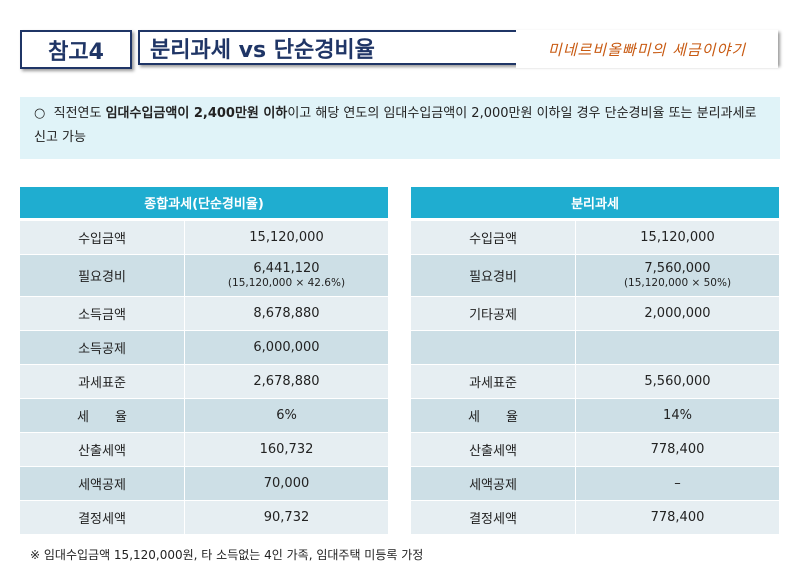 Image resolution: width=800 pixels, height=588 pixels. I want to click on row-value-cell: –, so click(677, 483).